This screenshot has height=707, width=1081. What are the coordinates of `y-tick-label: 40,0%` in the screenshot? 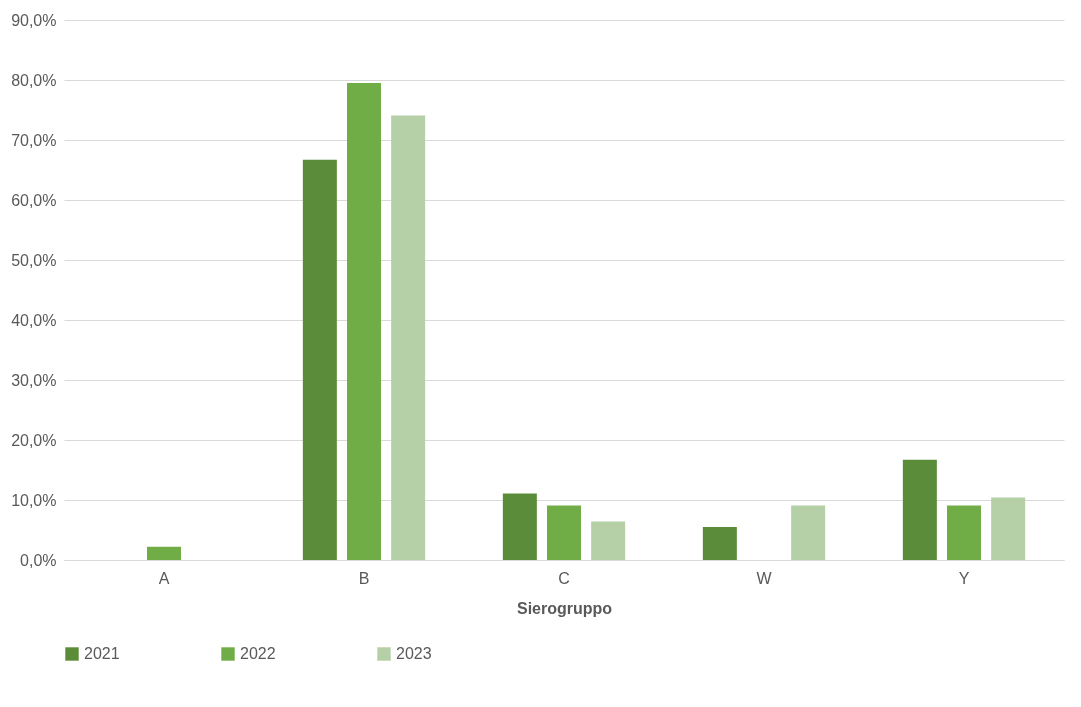 It's located at (34, 320).